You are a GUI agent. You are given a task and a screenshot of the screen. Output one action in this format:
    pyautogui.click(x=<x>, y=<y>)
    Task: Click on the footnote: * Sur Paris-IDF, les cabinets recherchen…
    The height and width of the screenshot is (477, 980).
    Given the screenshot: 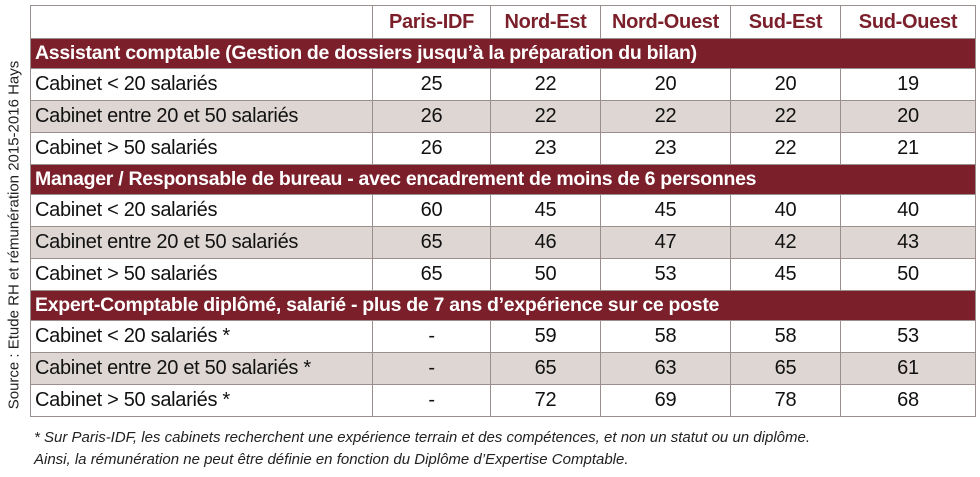 What is the action you would take?
    pyautogui.click(x=422, y=449)
    